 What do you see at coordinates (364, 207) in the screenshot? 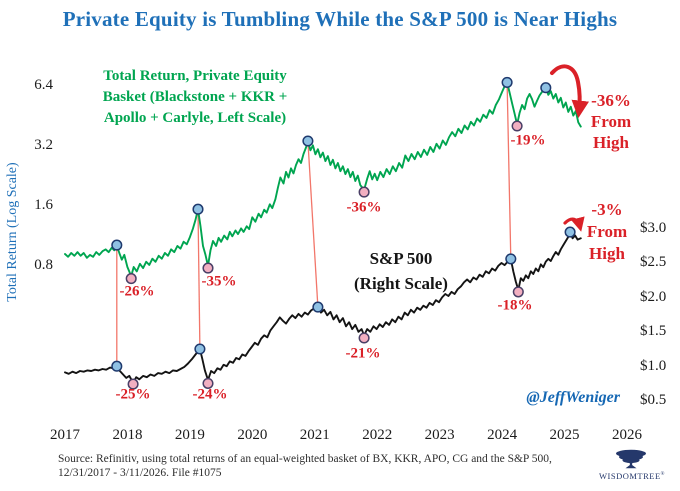
I see `drawdown-callout: -36%` at bounding box center [364, 207].